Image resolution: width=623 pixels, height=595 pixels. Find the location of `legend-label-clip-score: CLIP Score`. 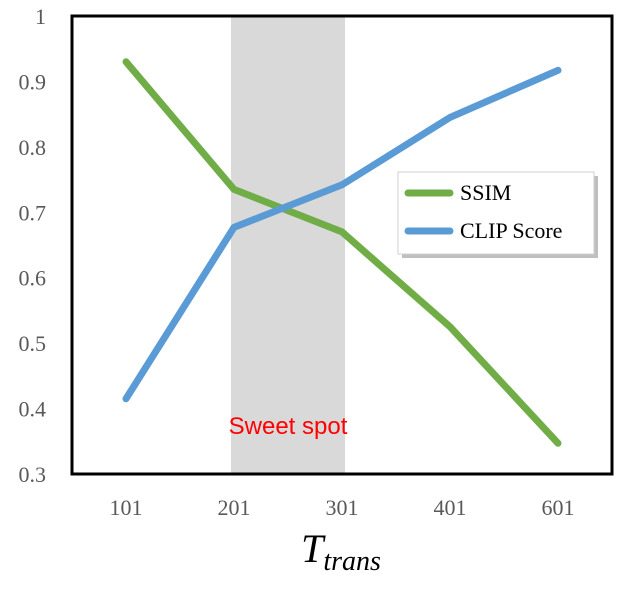

legend-label-clip-score: CLIP Score is located at coordinates (511, 230).